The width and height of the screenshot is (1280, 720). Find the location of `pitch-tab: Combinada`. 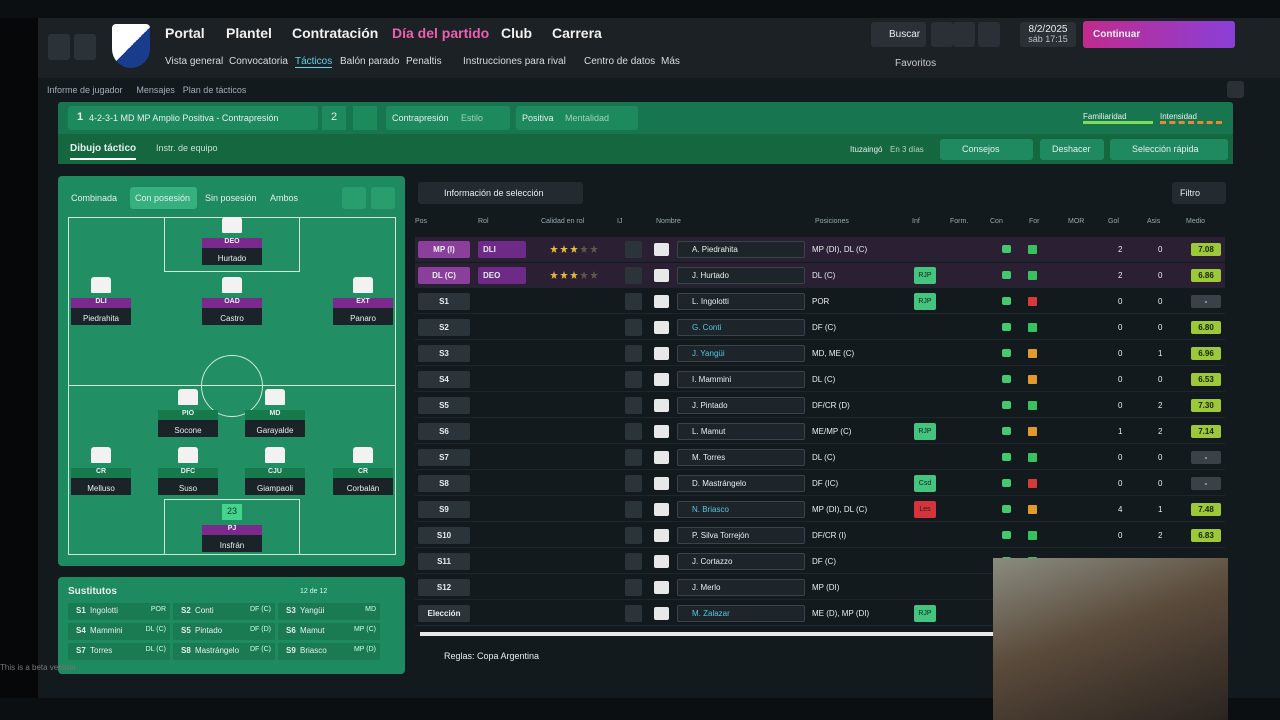

pitch-tab: Combinada is located at coordinates (94, 198).